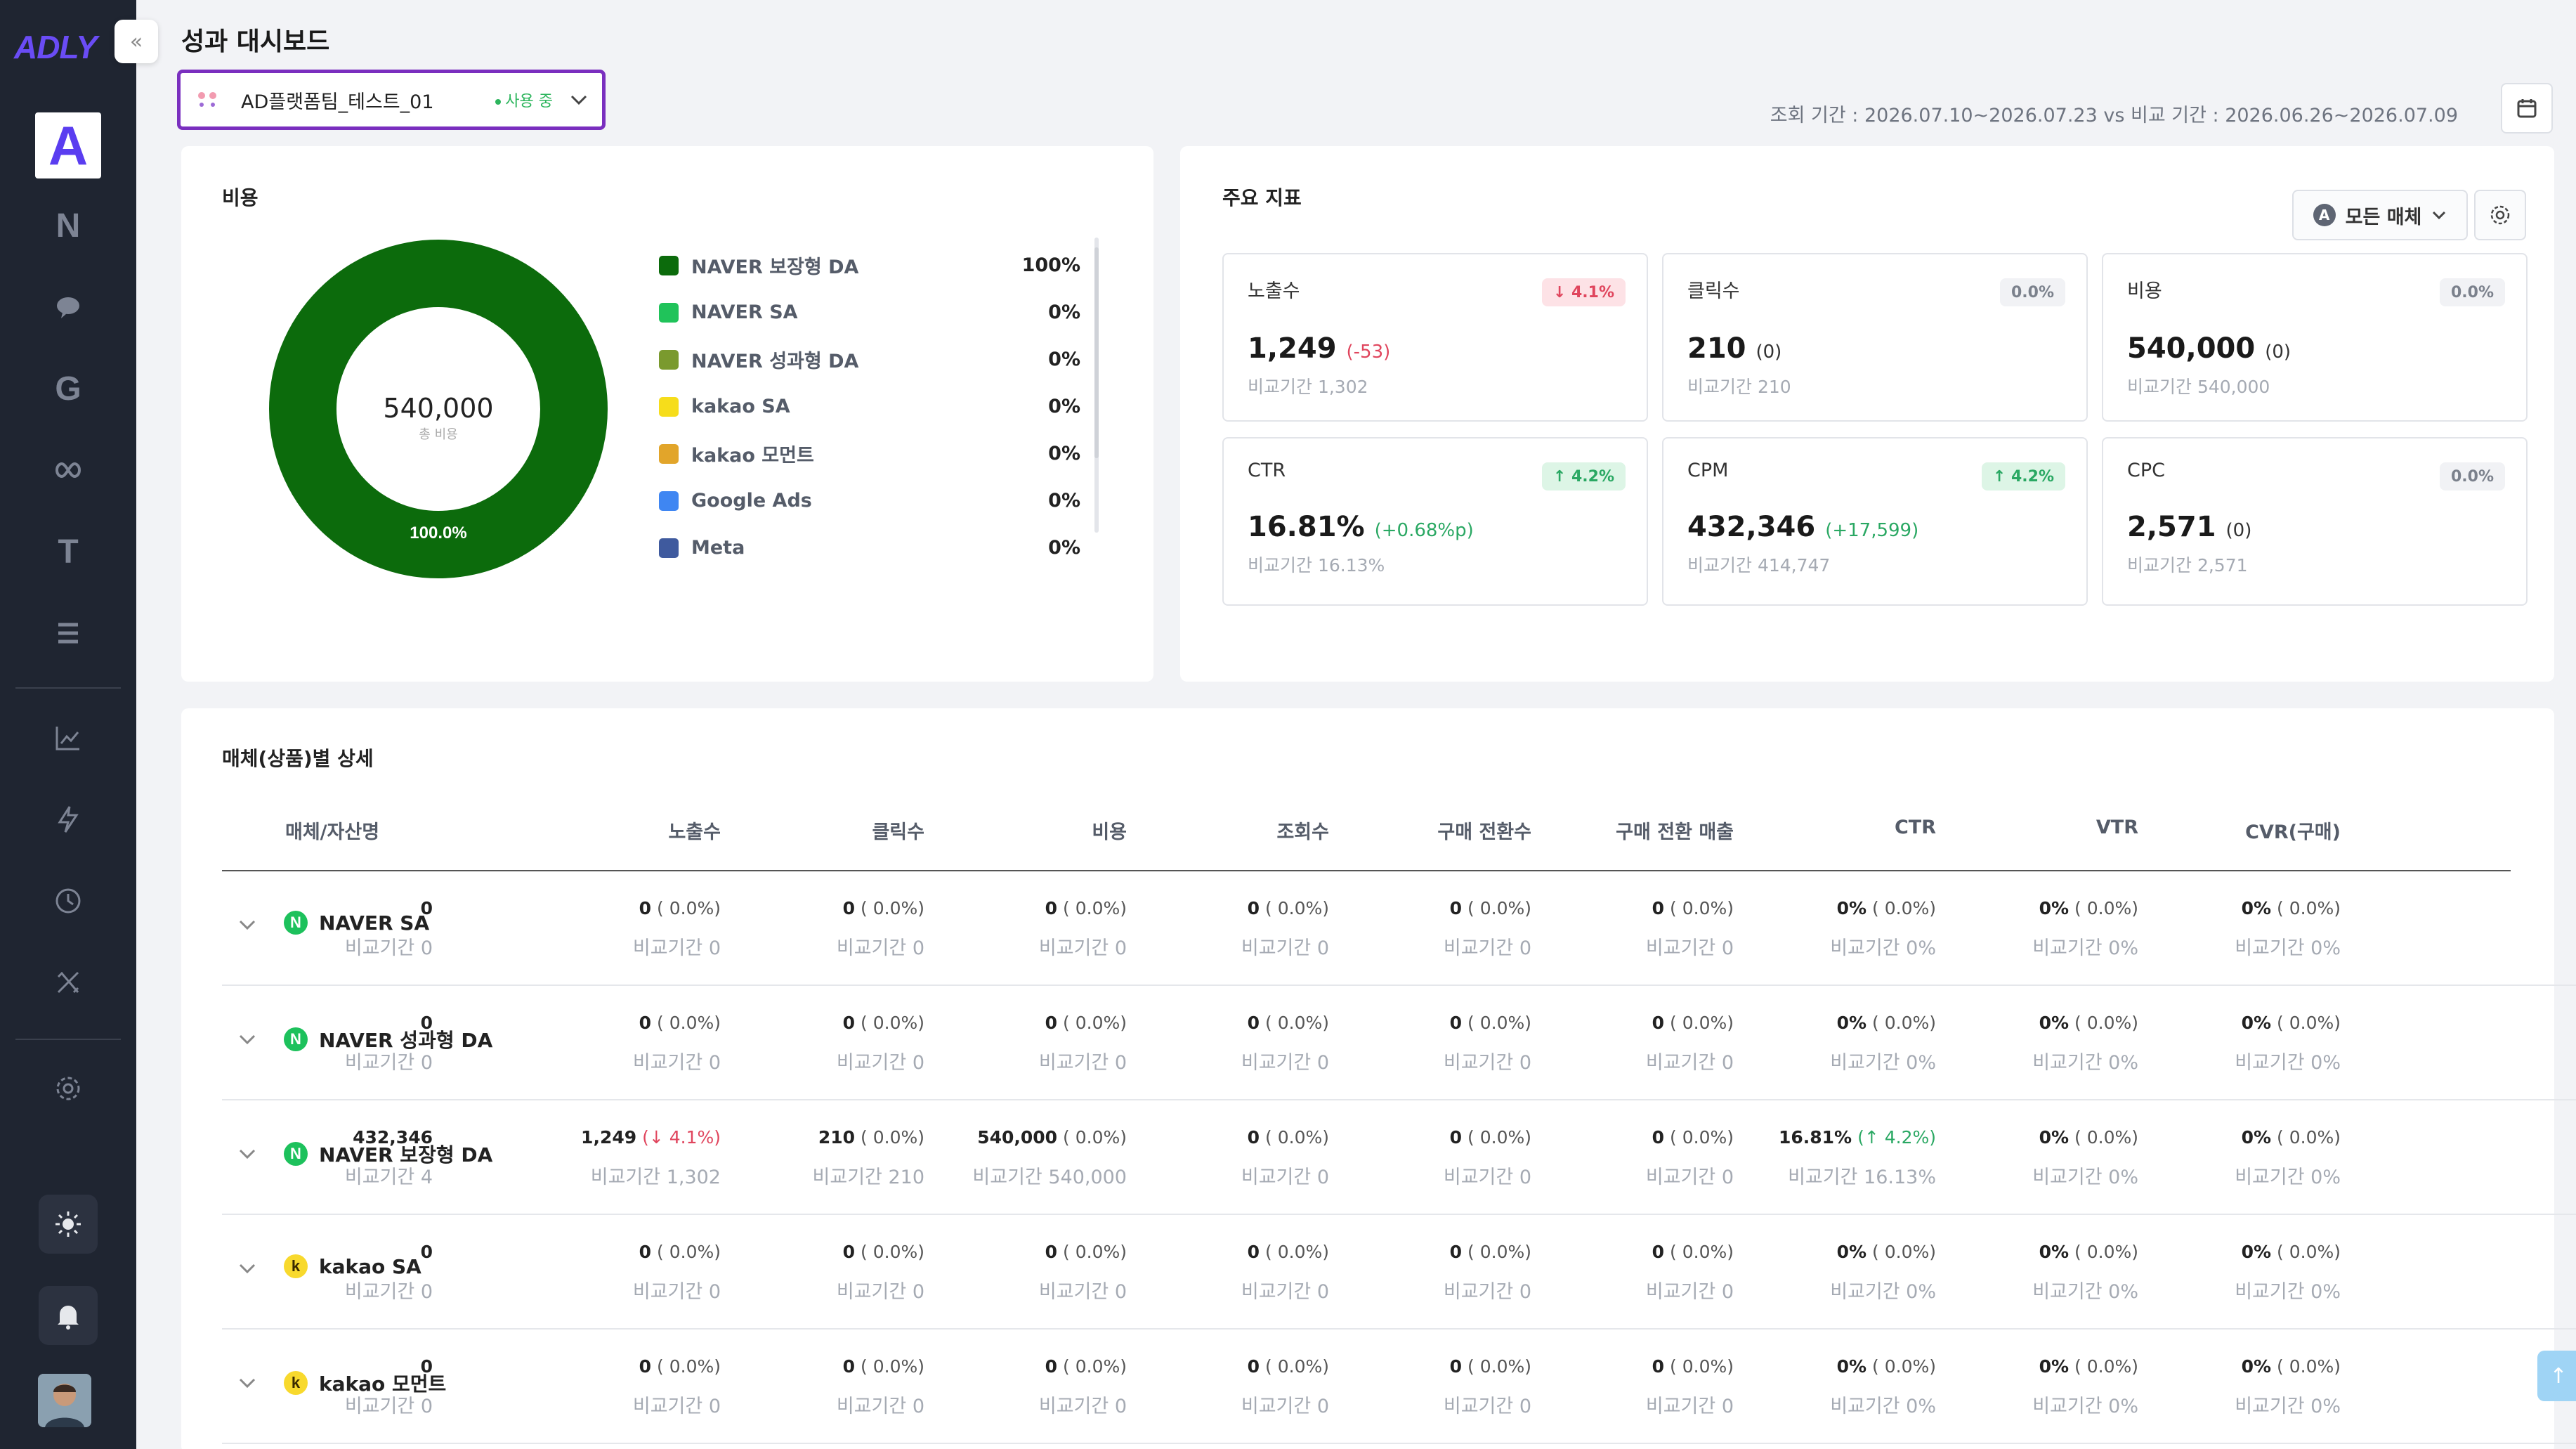 The image size is (2576, 1449). What do you see at coordinates (869, 548) in the screenshot?
I see `legend-item: Meta 0%` at bounding box center [869, 548].